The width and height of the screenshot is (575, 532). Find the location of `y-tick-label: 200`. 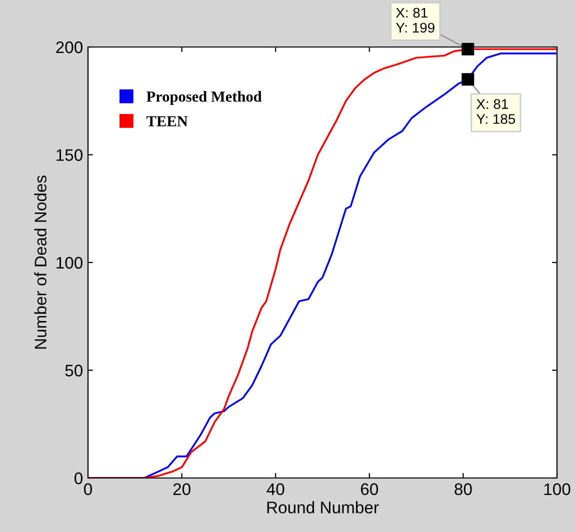

y-tick-label: 200 is located at coordinates (69, 47).